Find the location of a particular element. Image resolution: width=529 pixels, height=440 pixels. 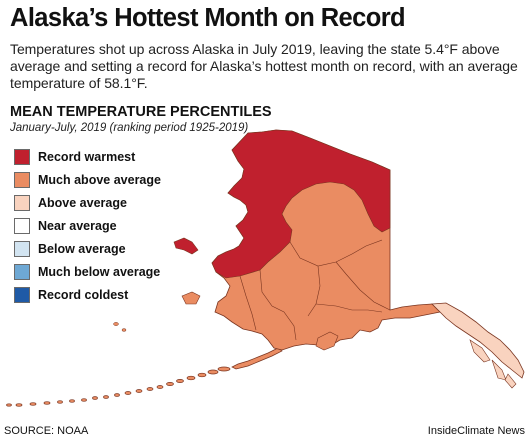

climate-division-lines is located at coordinates (315, 290).